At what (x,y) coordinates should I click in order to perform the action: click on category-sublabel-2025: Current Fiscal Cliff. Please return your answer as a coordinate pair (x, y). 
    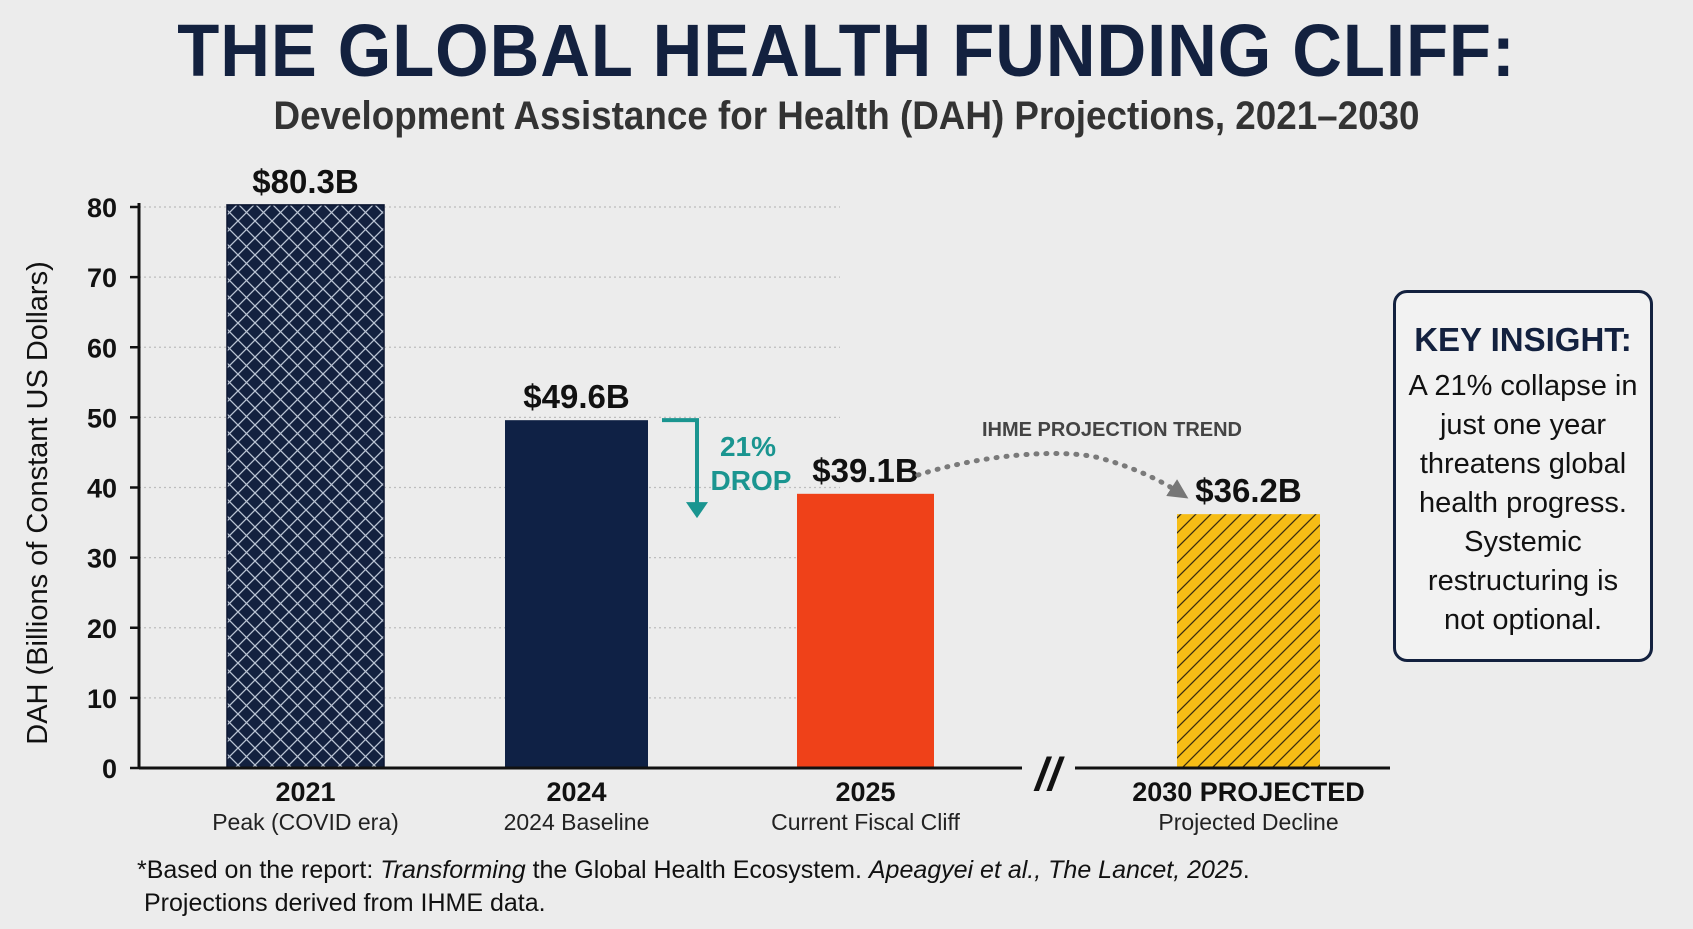
    Looking at the image, I should click on (865, 822).